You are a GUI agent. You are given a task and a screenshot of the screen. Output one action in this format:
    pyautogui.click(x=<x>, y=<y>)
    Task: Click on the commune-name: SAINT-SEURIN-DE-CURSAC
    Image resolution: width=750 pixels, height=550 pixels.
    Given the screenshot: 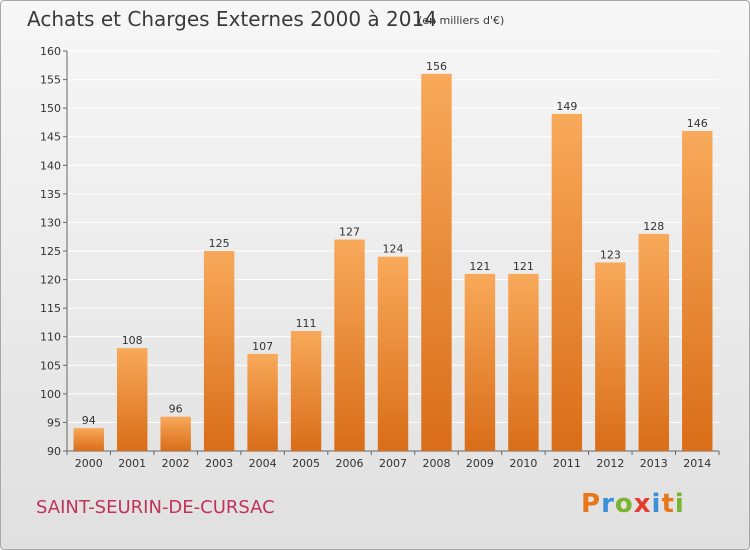 What is the action you would take?
    pyautogui.click(x=155, y=507)
    